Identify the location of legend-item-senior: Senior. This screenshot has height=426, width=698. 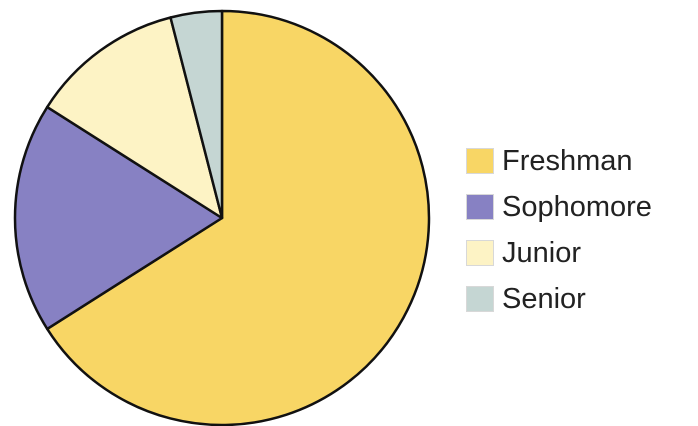
(581, 299).